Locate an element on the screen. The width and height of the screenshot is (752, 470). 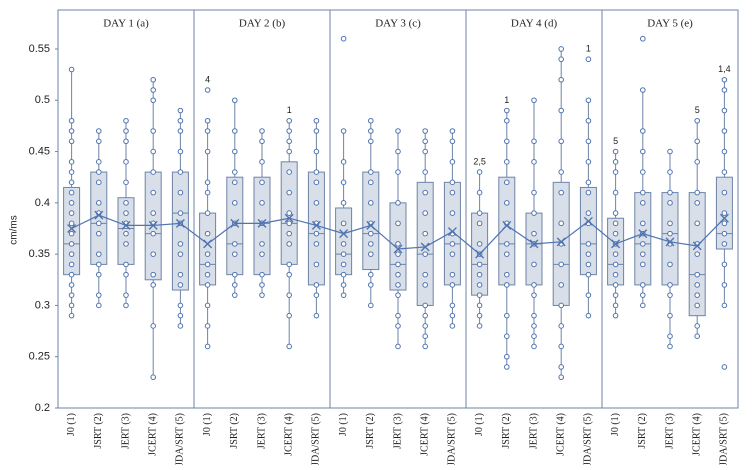
annotation: 2,5 is located at coordinates (479, 161).